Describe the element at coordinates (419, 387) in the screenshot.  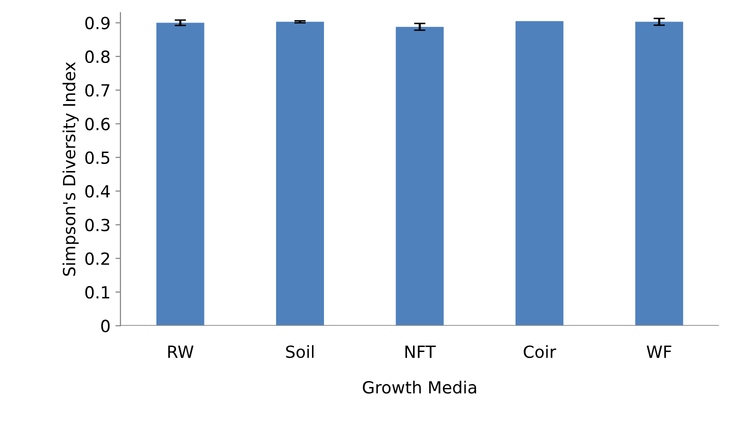
I see `x-axis-title: Growth Media` at that location.